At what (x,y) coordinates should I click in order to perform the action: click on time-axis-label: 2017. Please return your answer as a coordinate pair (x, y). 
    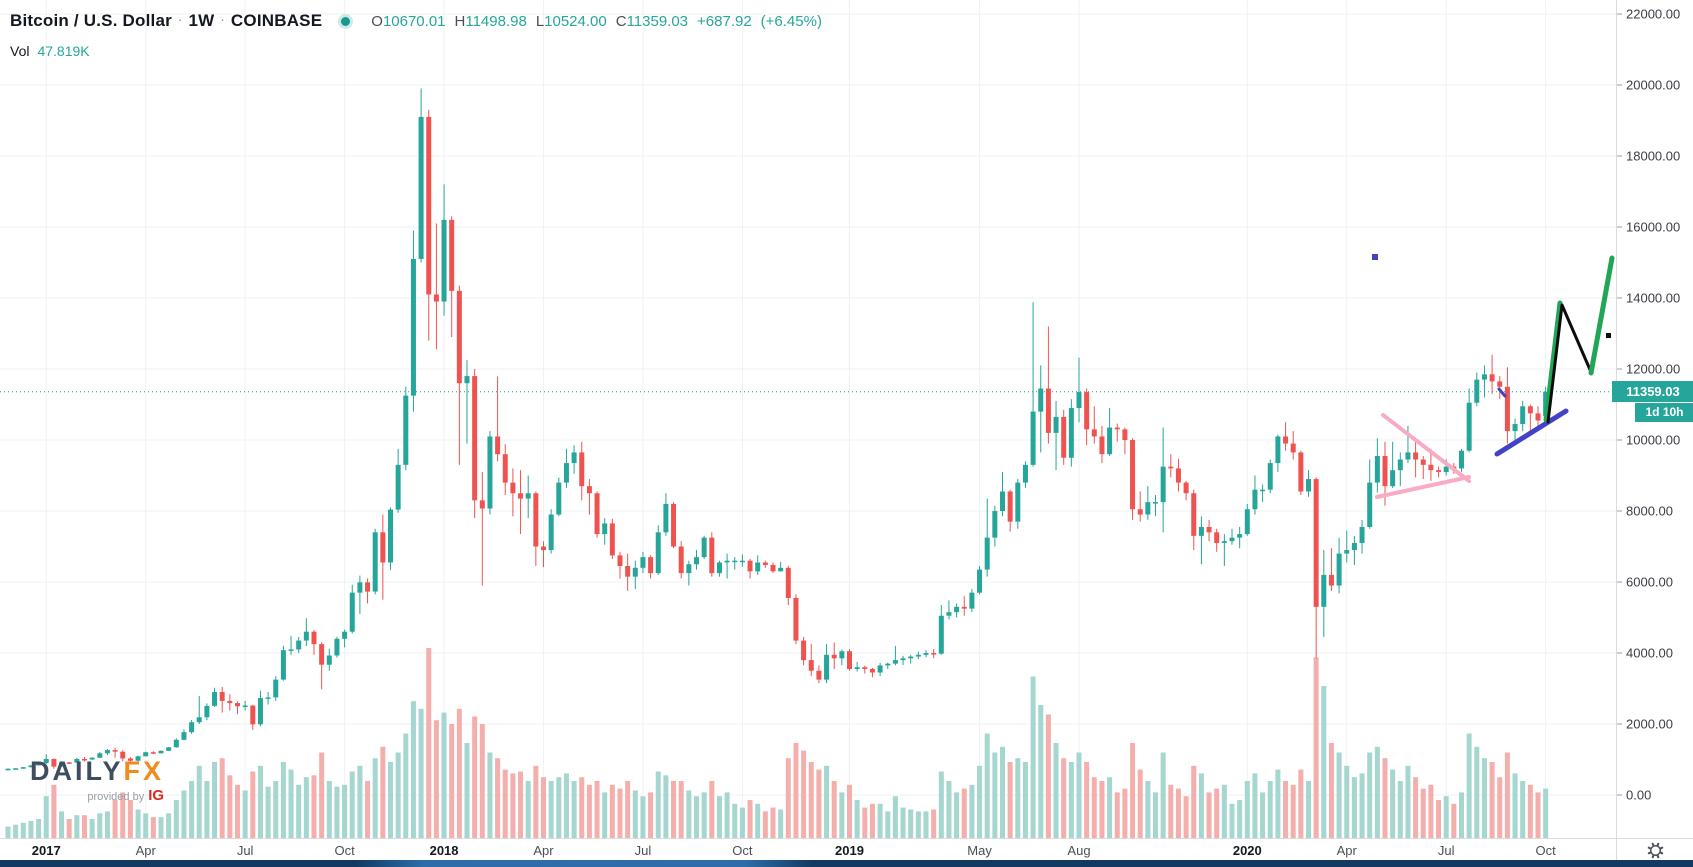
    Looking at the image, I should click on (46, 850).